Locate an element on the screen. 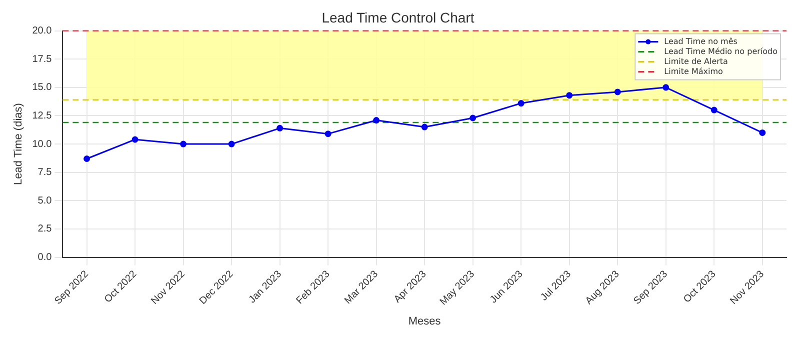 This screenshot has width=800, height=340. y-tick-label: 7.5 is located at coordinates (45, 172).